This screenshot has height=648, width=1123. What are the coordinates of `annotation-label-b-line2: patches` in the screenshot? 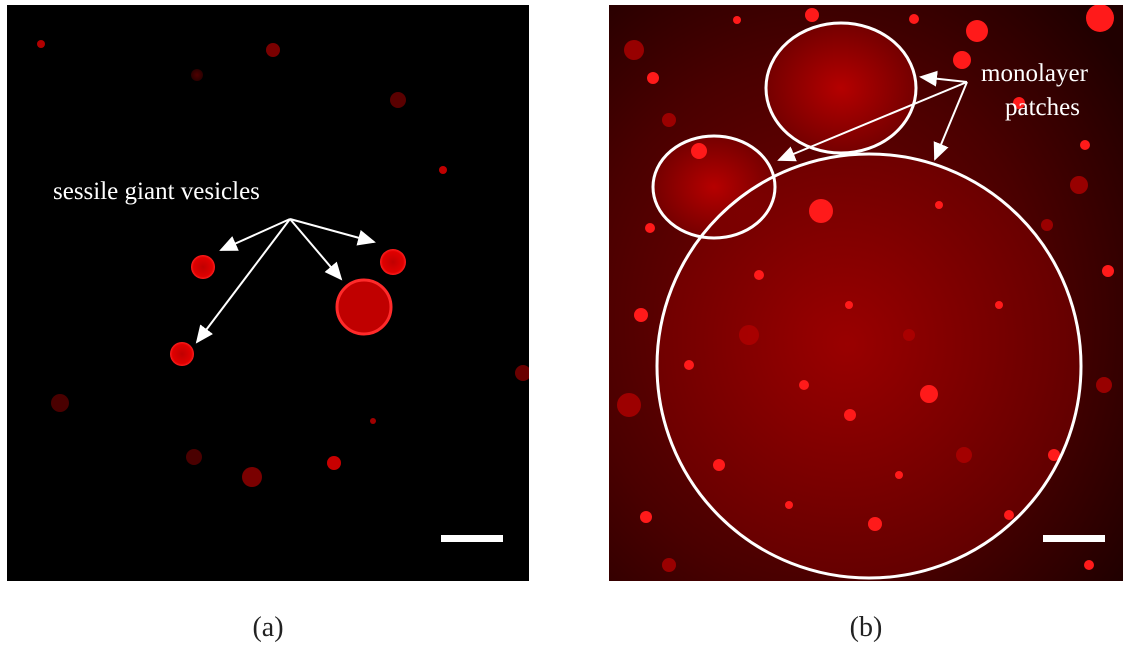 It's located at (1042, 107).